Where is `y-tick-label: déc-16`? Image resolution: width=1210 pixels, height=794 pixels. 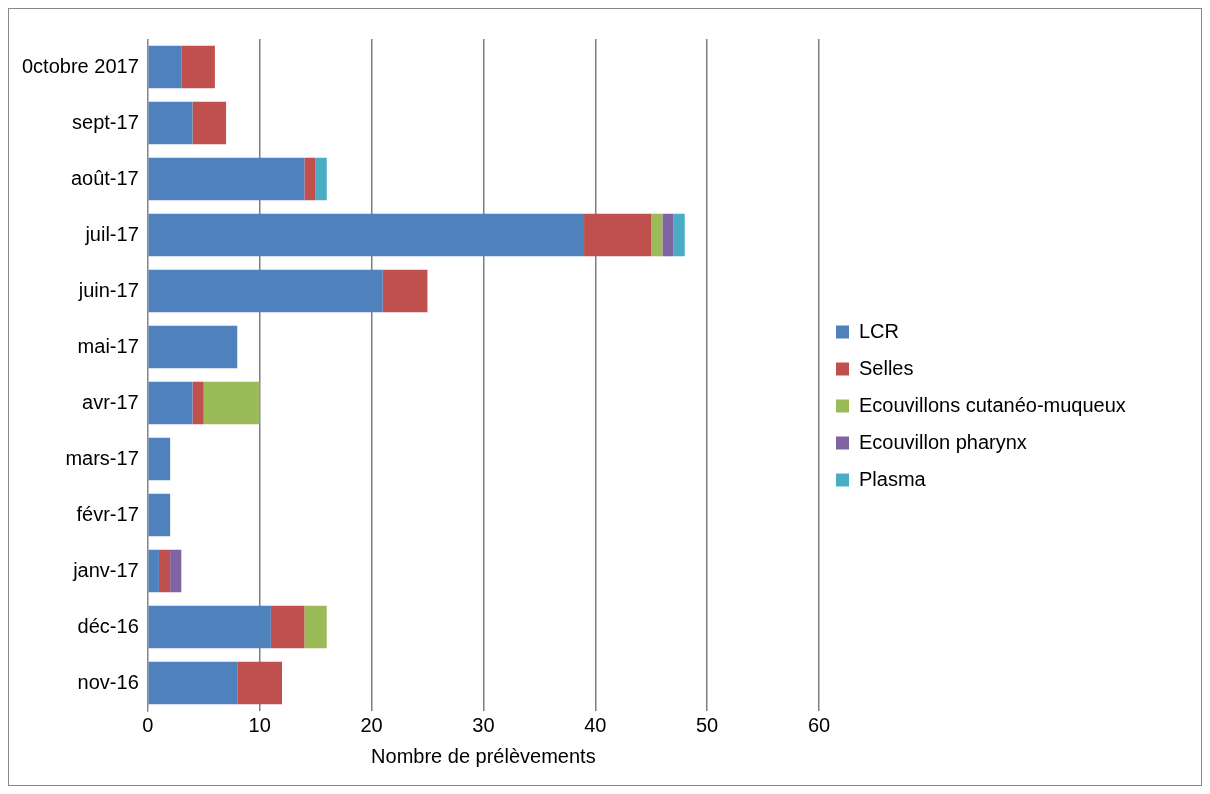 y-tick-label: déc-16 is located at coordinates (108, 625).